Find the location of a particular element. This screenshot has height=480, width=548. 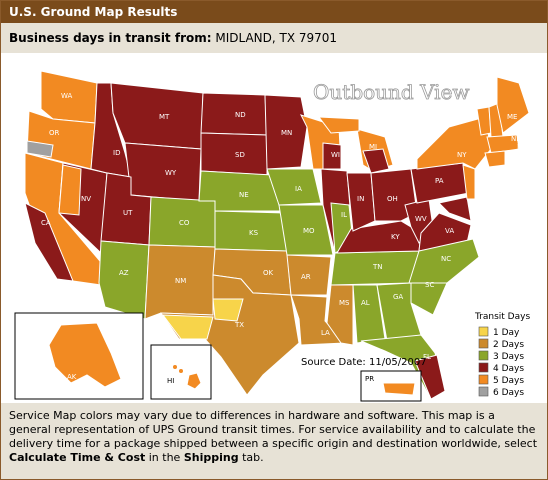

svg-text: WY is located at coordinates (171, 173).